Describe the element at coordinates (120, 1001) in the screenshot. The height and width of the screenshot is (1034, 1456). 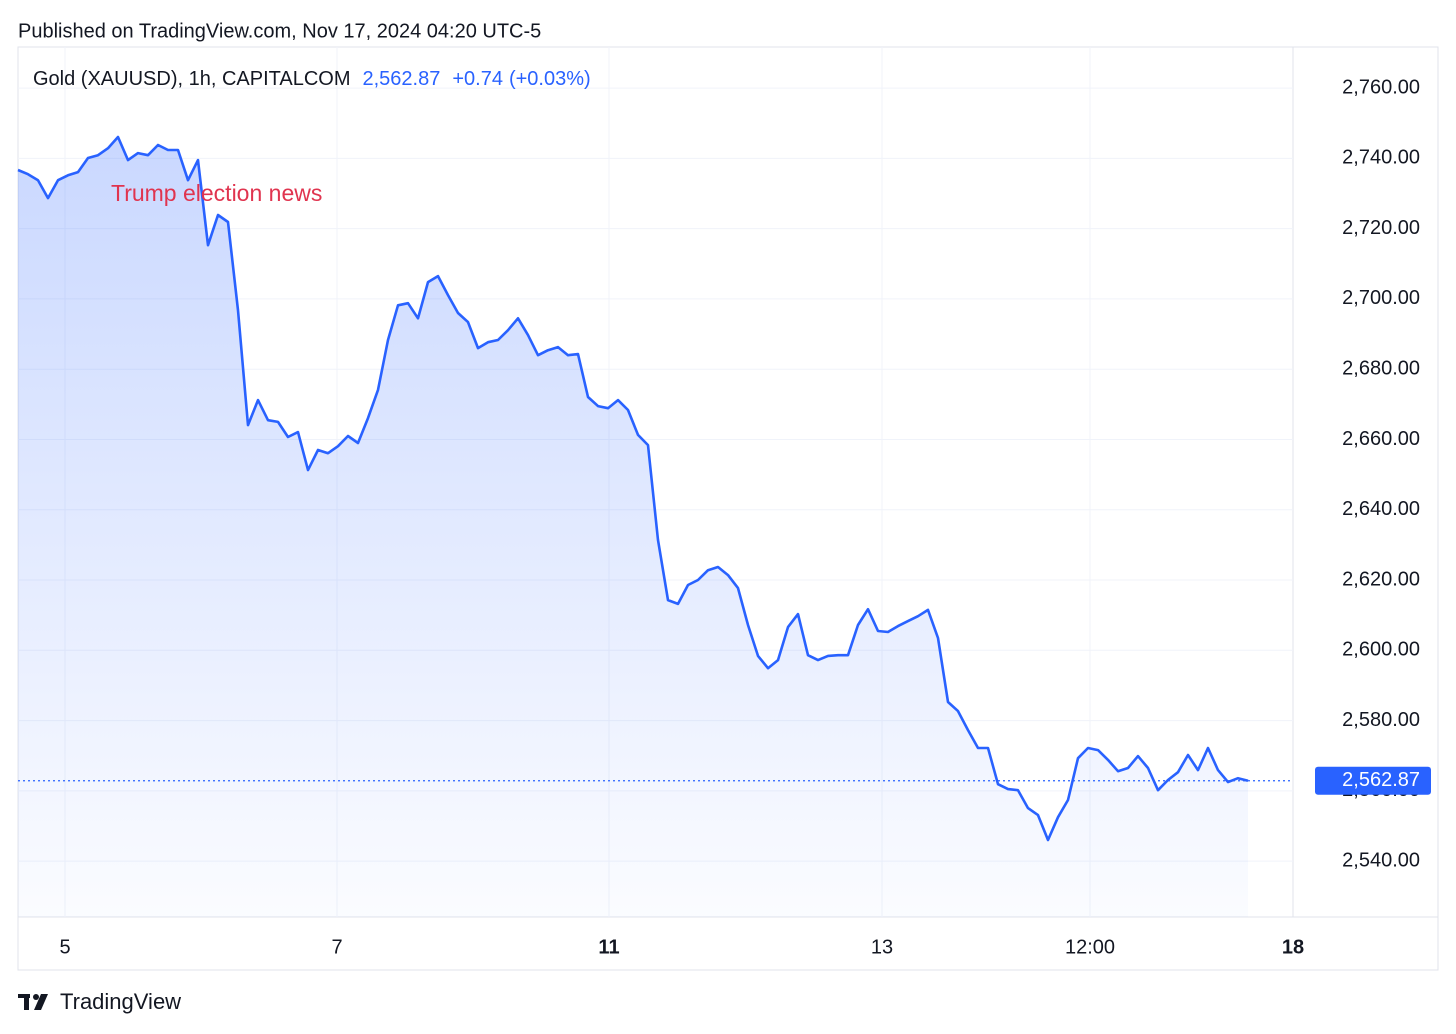
I see `brand: TradingView` at that location.